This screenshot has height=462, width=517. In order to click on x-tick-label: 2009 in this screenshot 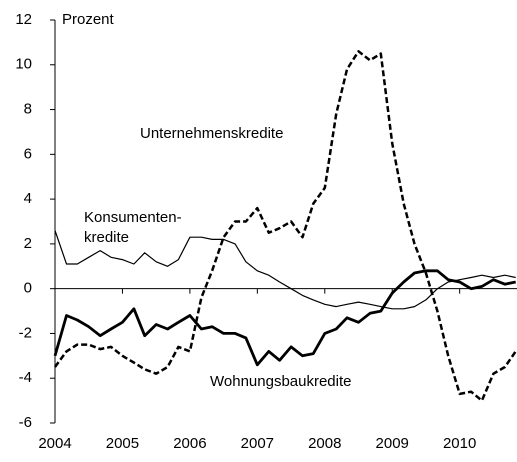, I will do `click(392, 443)`.